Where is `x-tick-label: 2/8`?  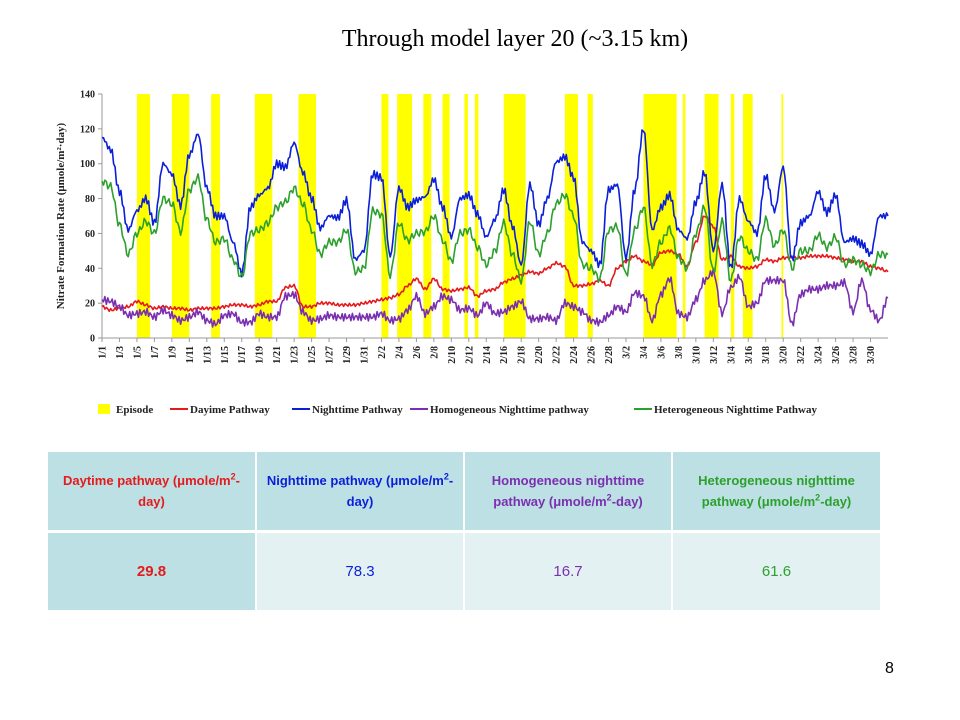
x-tick-label: 2/8 is located at coordinates (434, 352).